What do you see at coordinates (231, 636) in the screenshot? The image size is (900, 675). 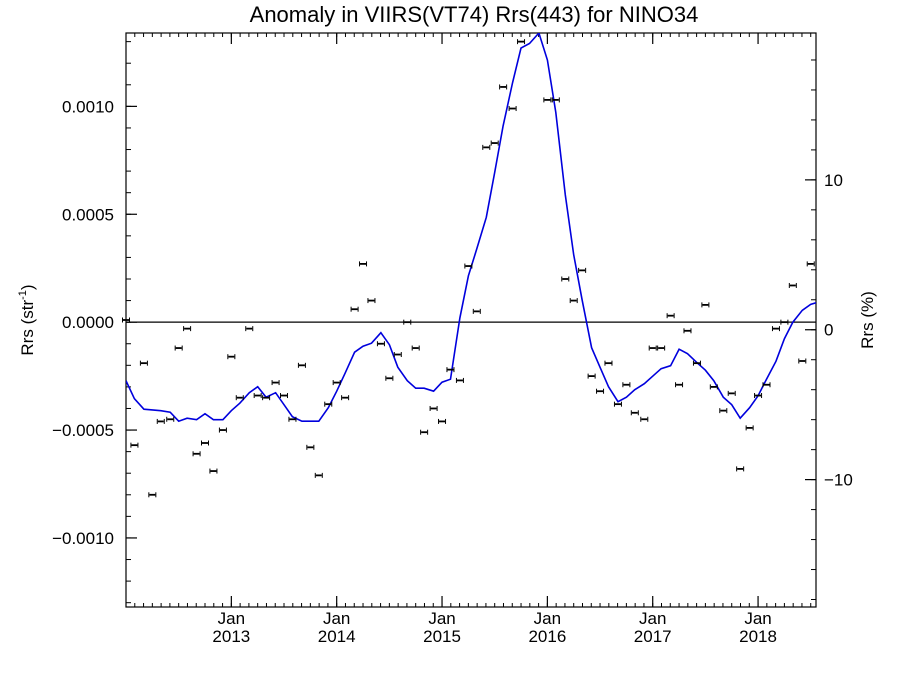 I see `x-tick-year-label: 2013` at bounding box center [231, 636].